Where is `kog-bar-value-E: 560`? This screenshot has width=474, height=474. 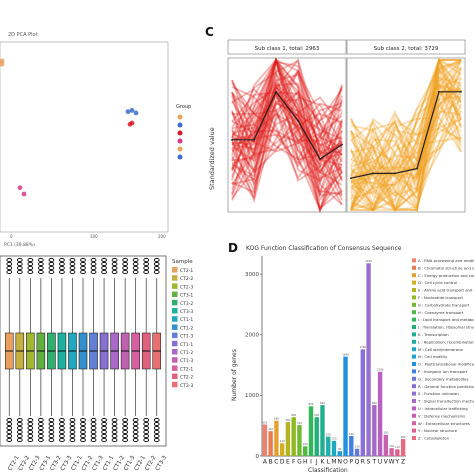
kog-bar-value-E: 560 is located at coordinates (287, 420).